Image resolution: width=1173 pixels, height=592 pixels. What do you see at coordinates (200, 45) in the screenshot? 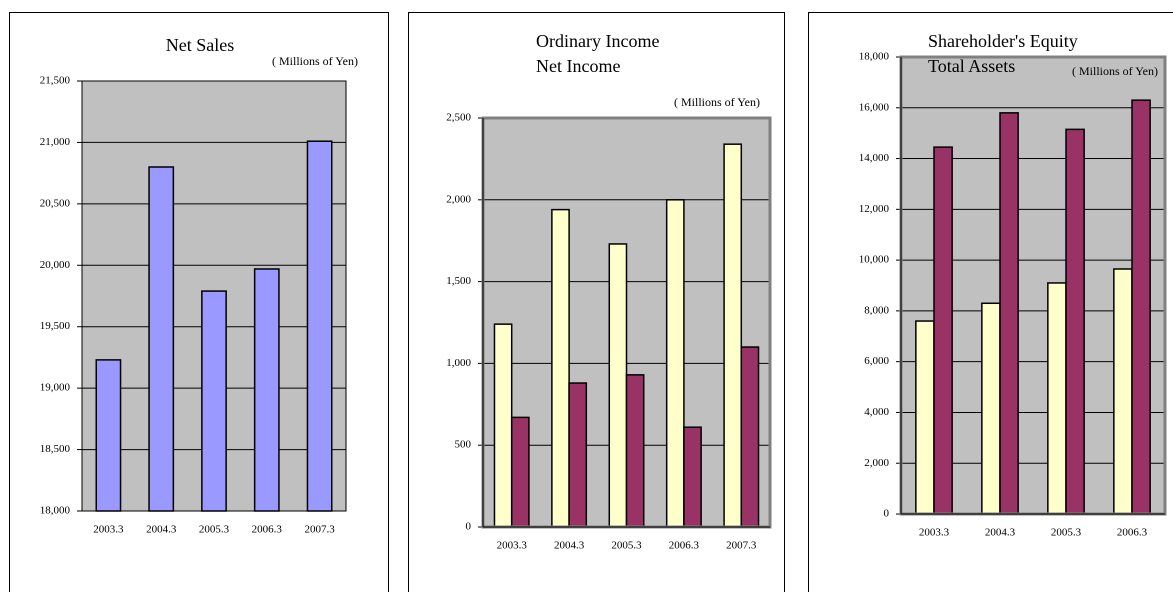
I see `chart-title: Net Sales` at bounding box center [200, 45].